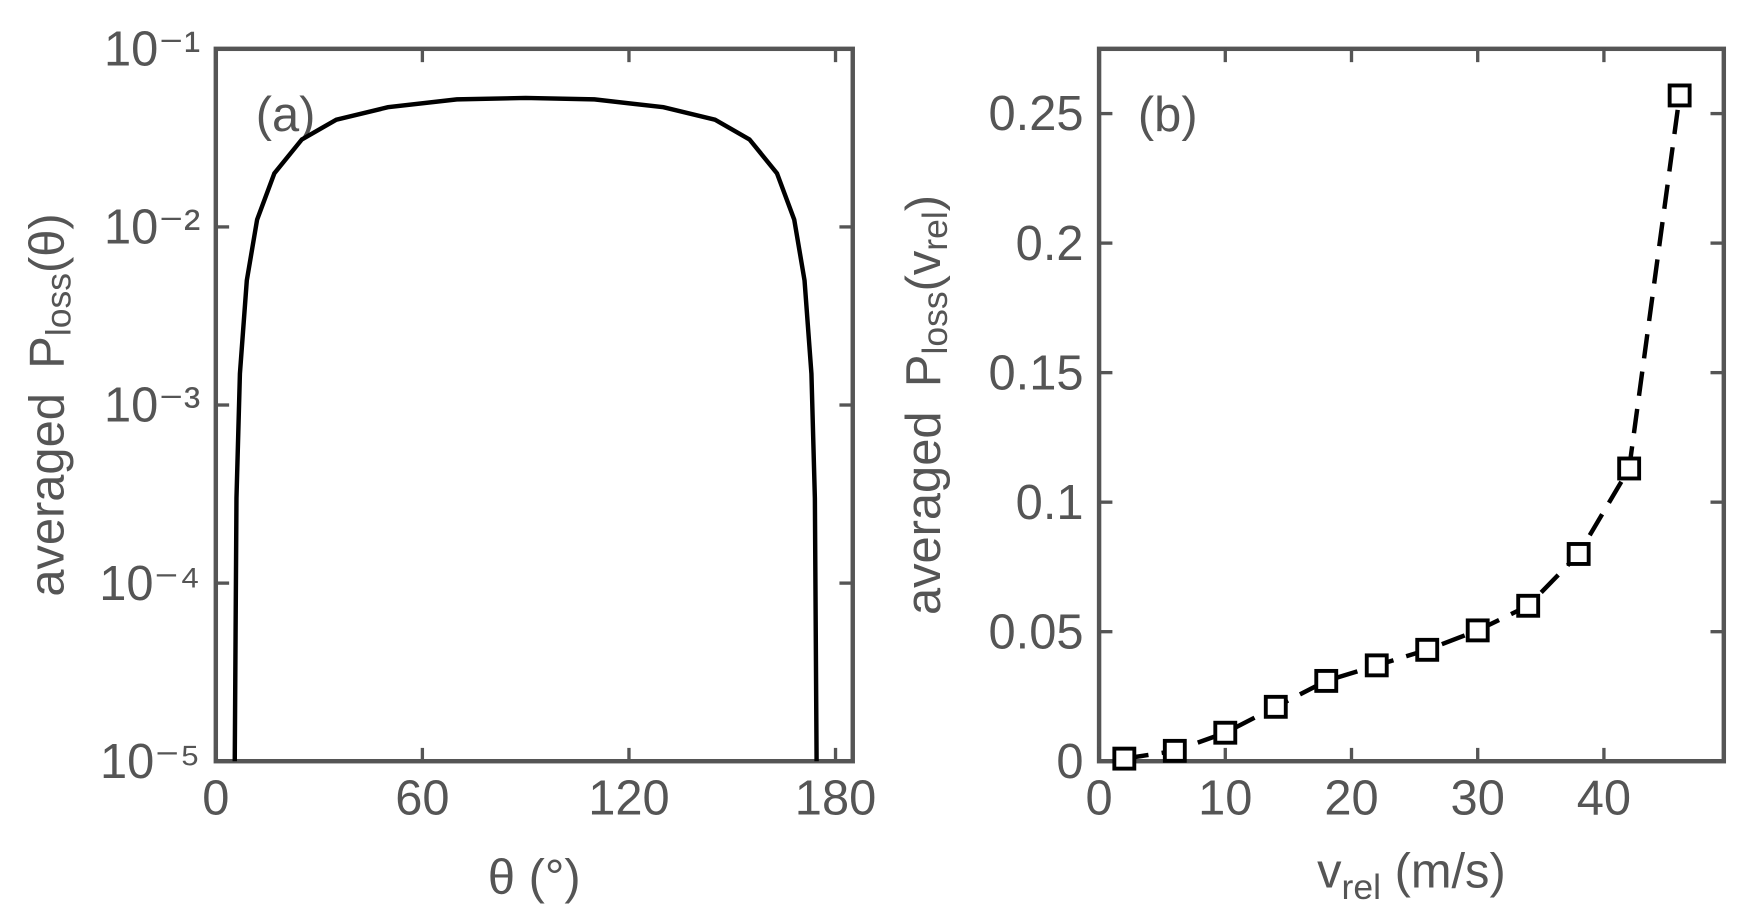 This screenshot has width=1741, height=921. What do you see at coordinates (924, 203) in the screenshot?
I see `label-part: )` at bounding box center [924, 203].